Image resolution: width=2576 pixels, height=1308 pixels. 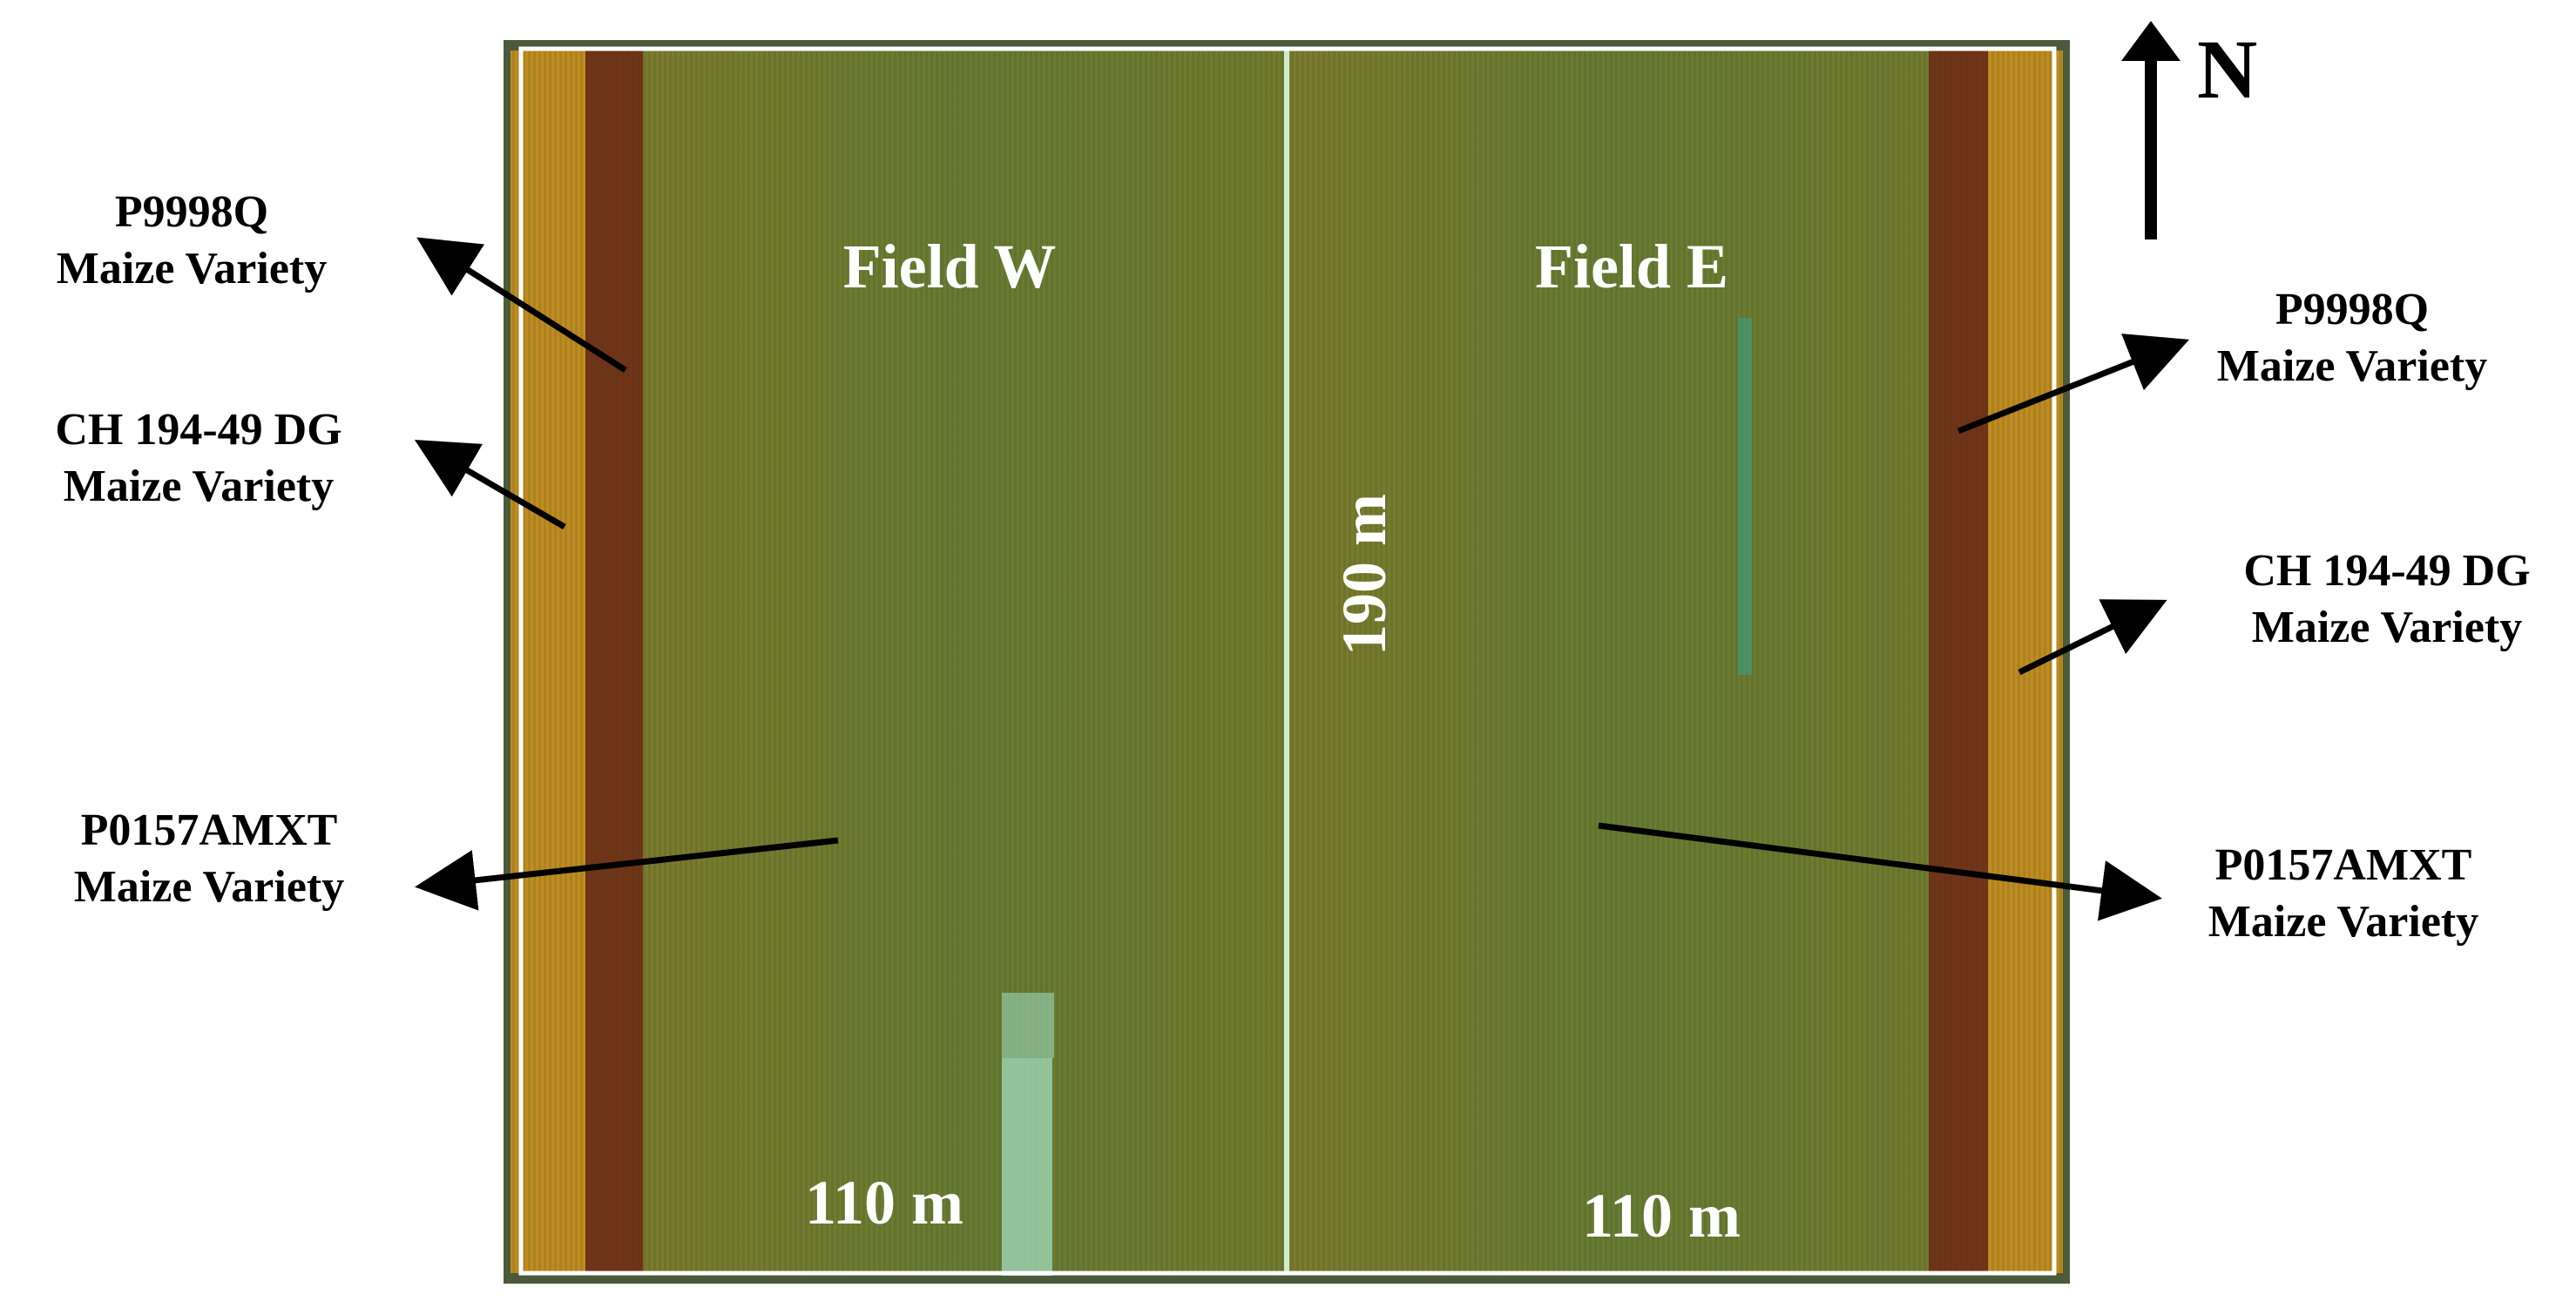 What do you see at coordinates (2150, 41) in the screenshot?
I see `north-arrow-icon` at bounding box center [2150, 41].